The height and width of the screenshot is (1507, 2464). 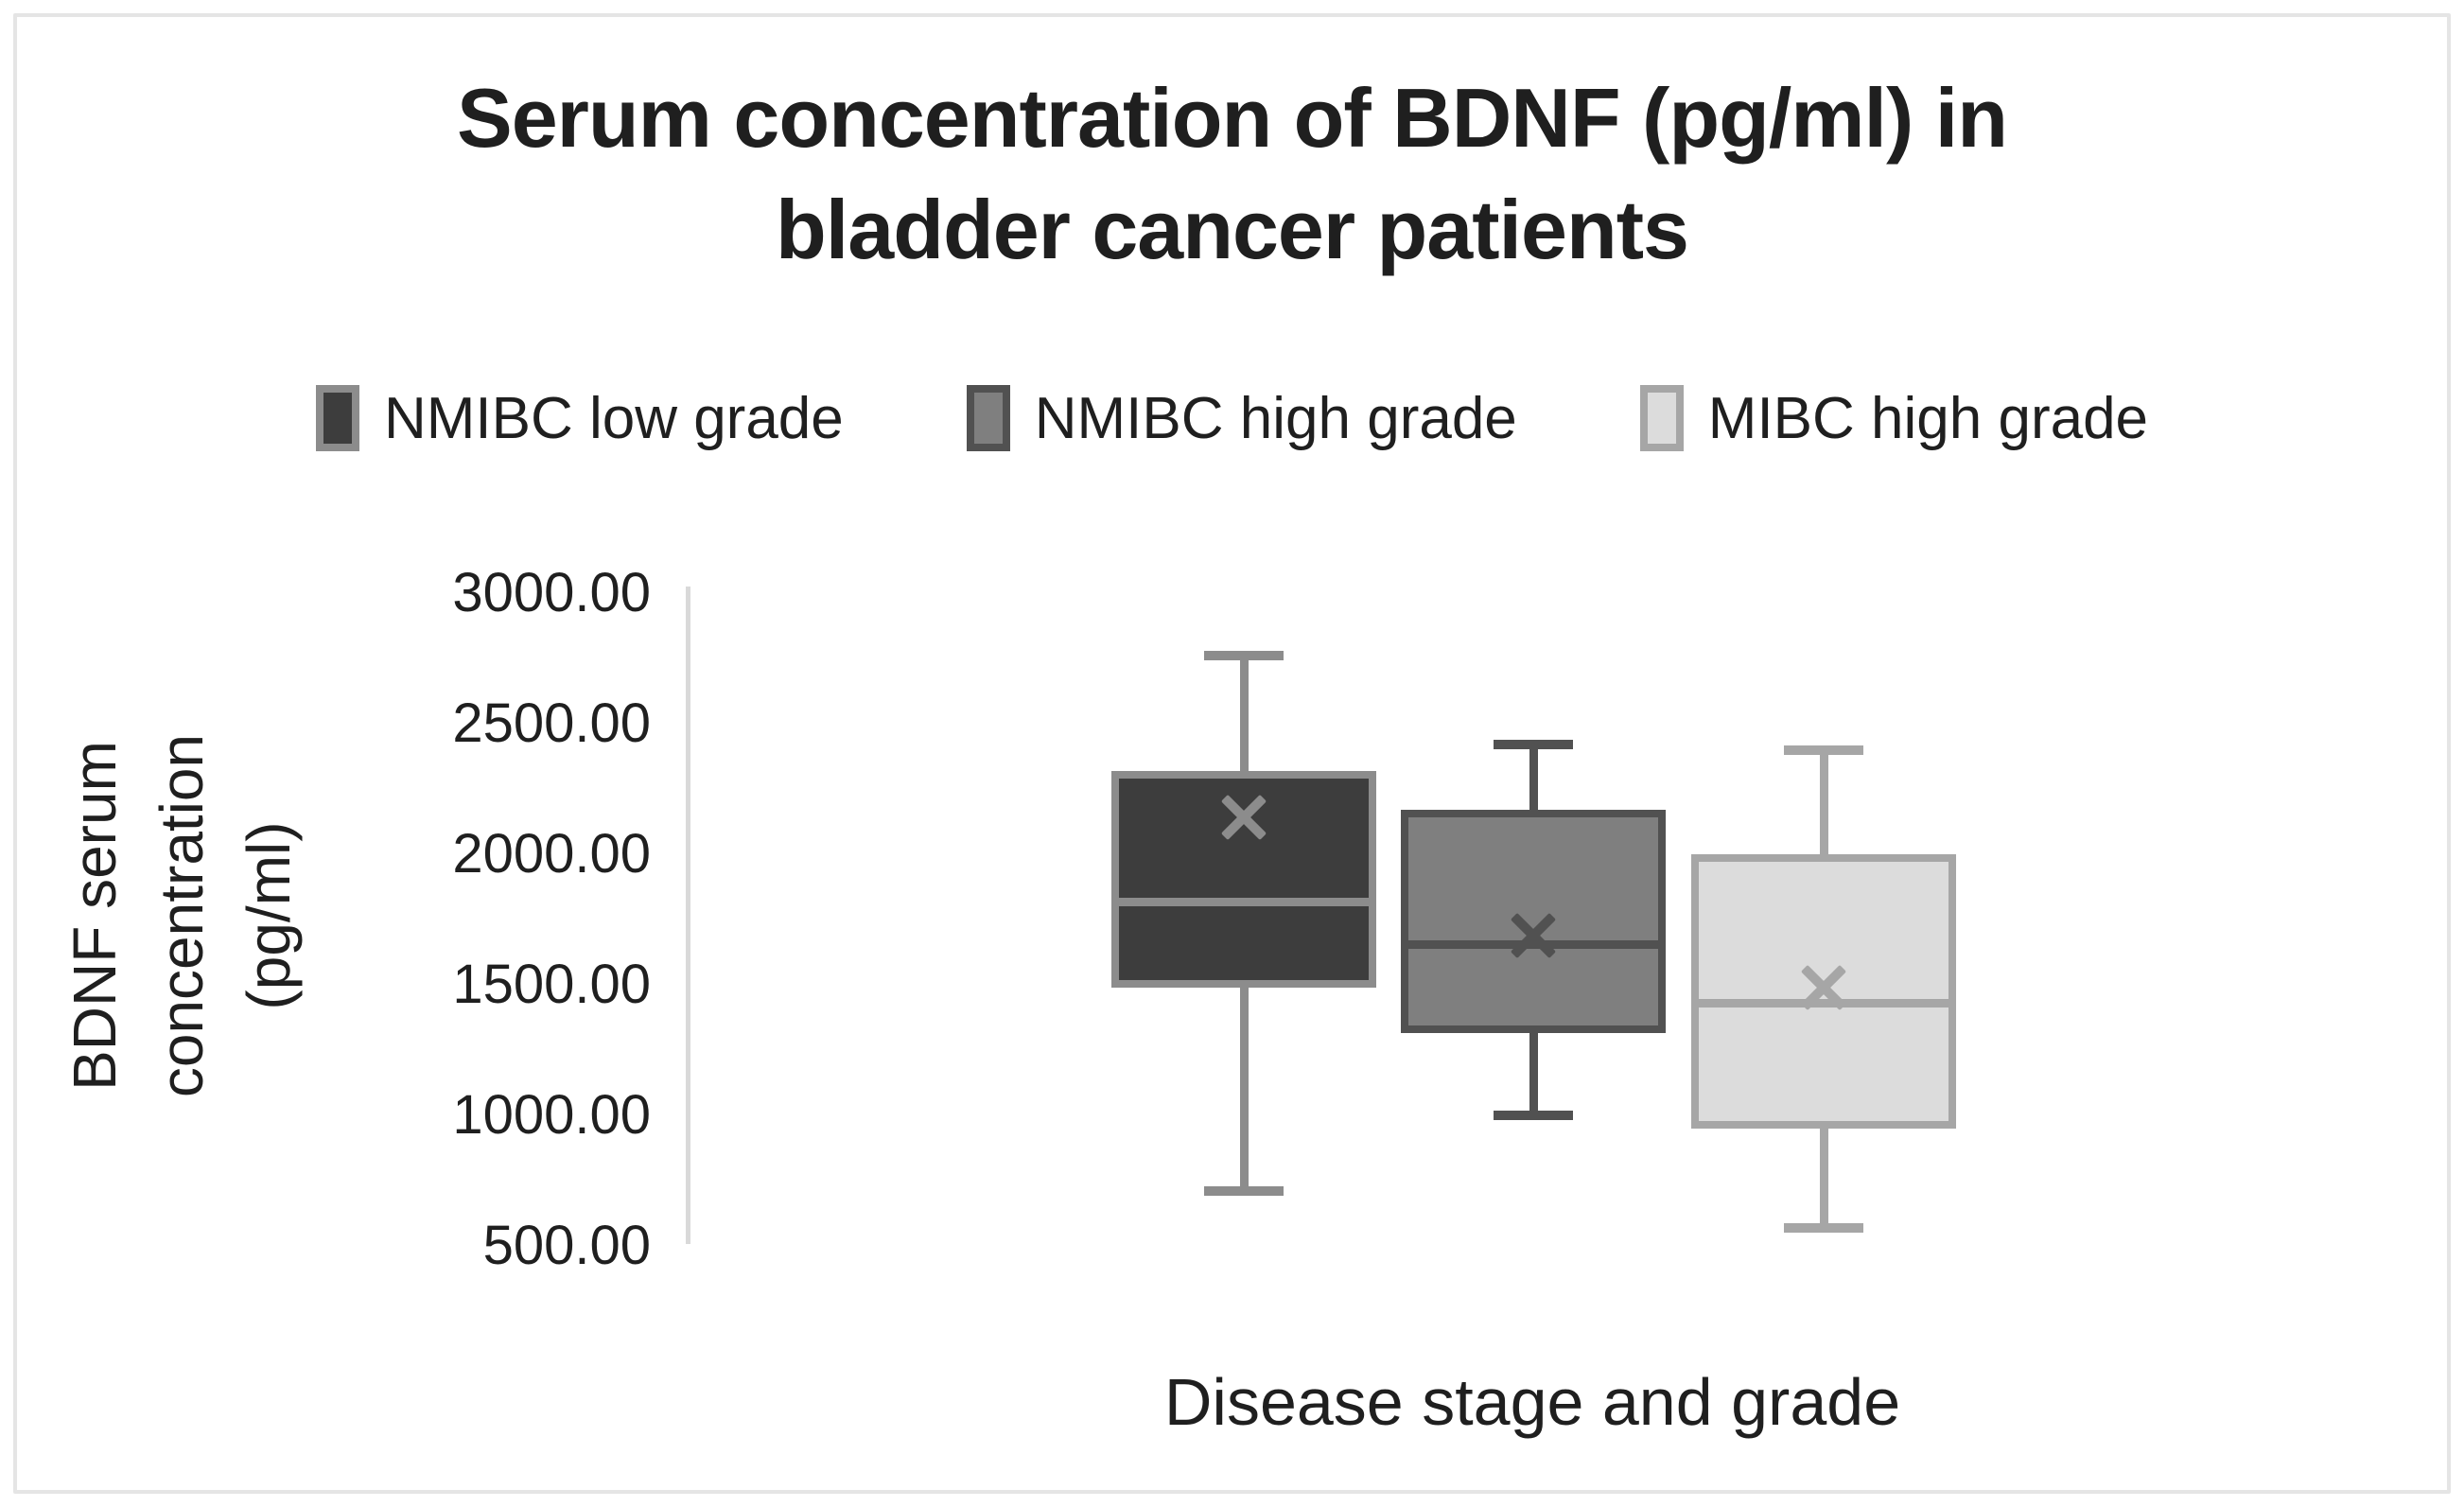 I want to click on y-tick-label: 1000.00, so click(x=551, y=1115).